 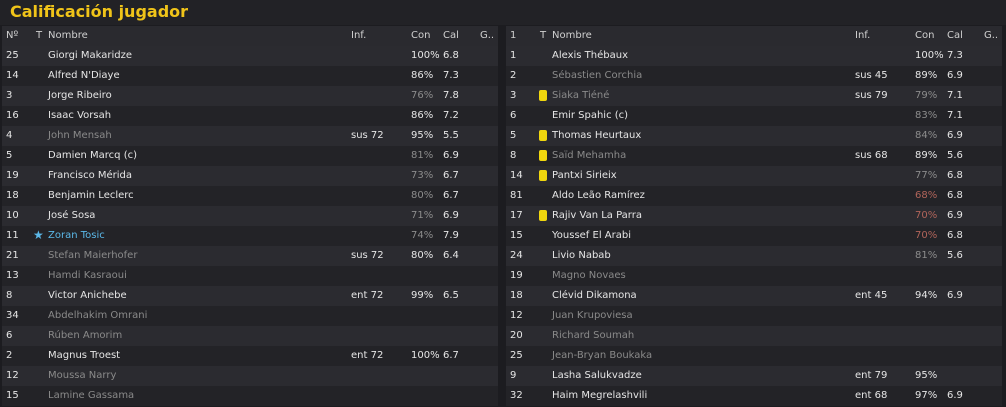 What do you see at coordinates (250, 196) in the screenshot?
I see `player-row: 18 Benjamin Leclerc 80% 6.7` at bounding box center [250, 196].